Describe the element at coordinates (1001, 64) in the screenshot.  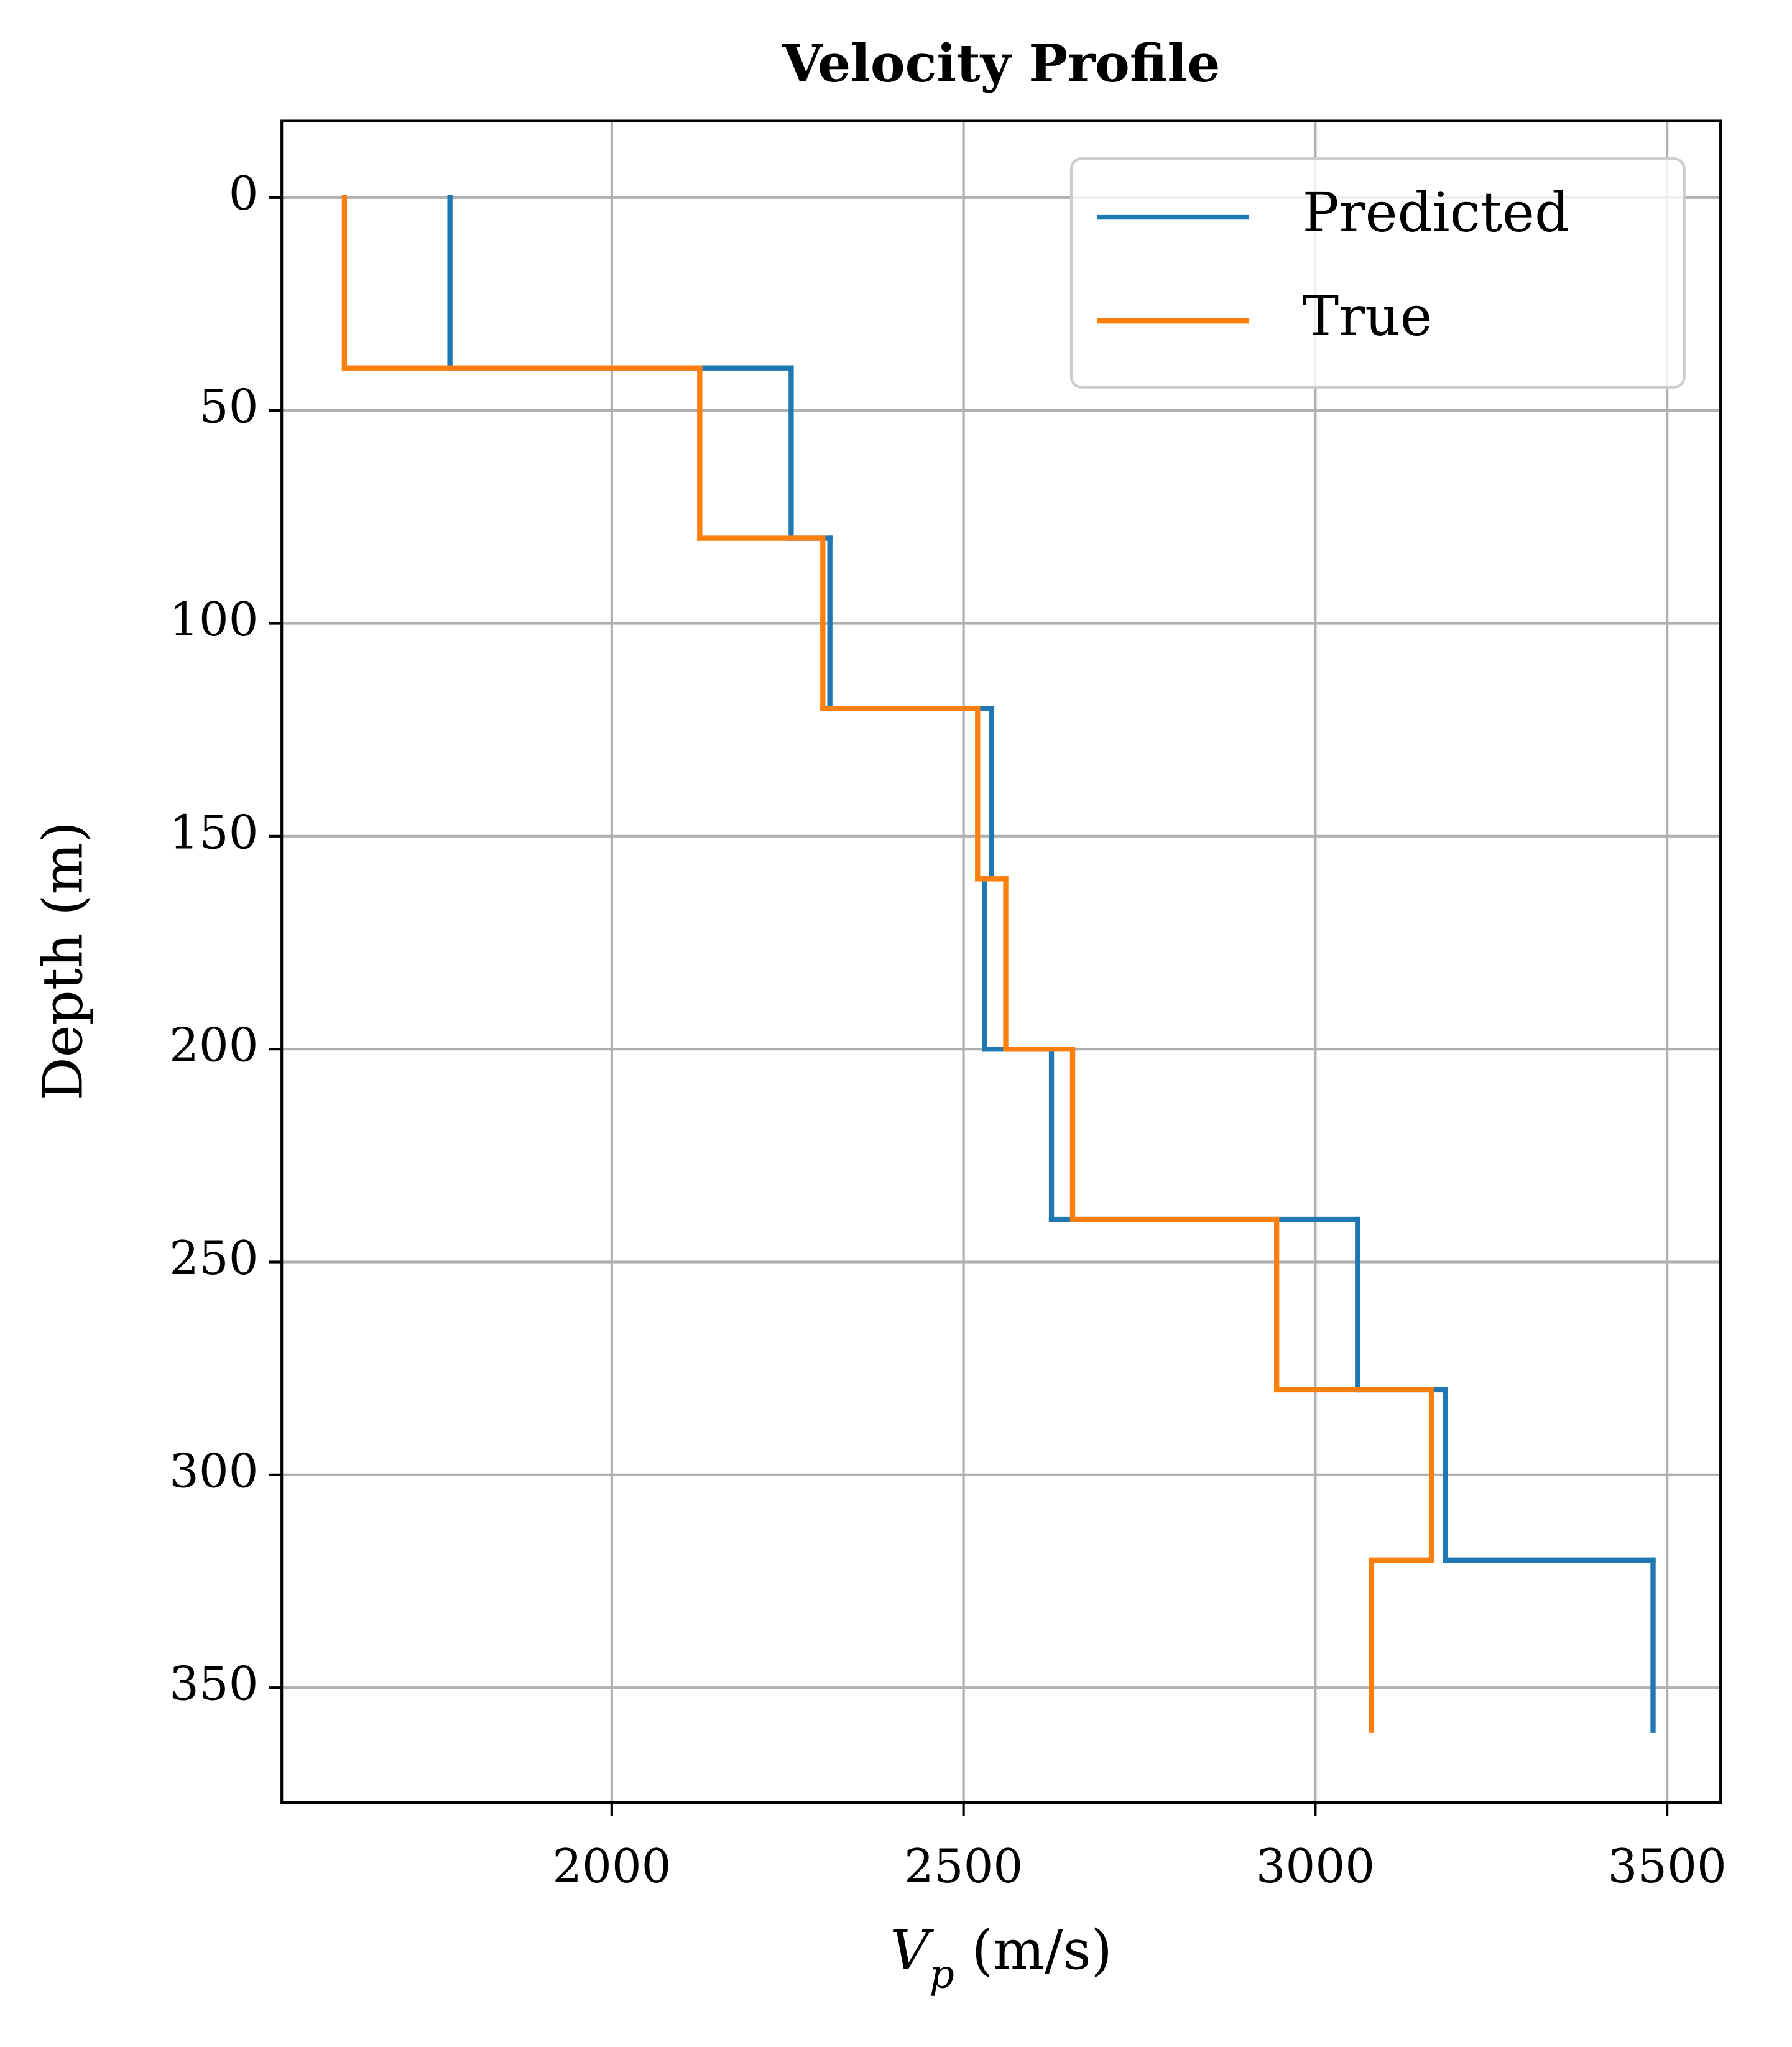
I see `chart-title: Velocity Profile` at that location.